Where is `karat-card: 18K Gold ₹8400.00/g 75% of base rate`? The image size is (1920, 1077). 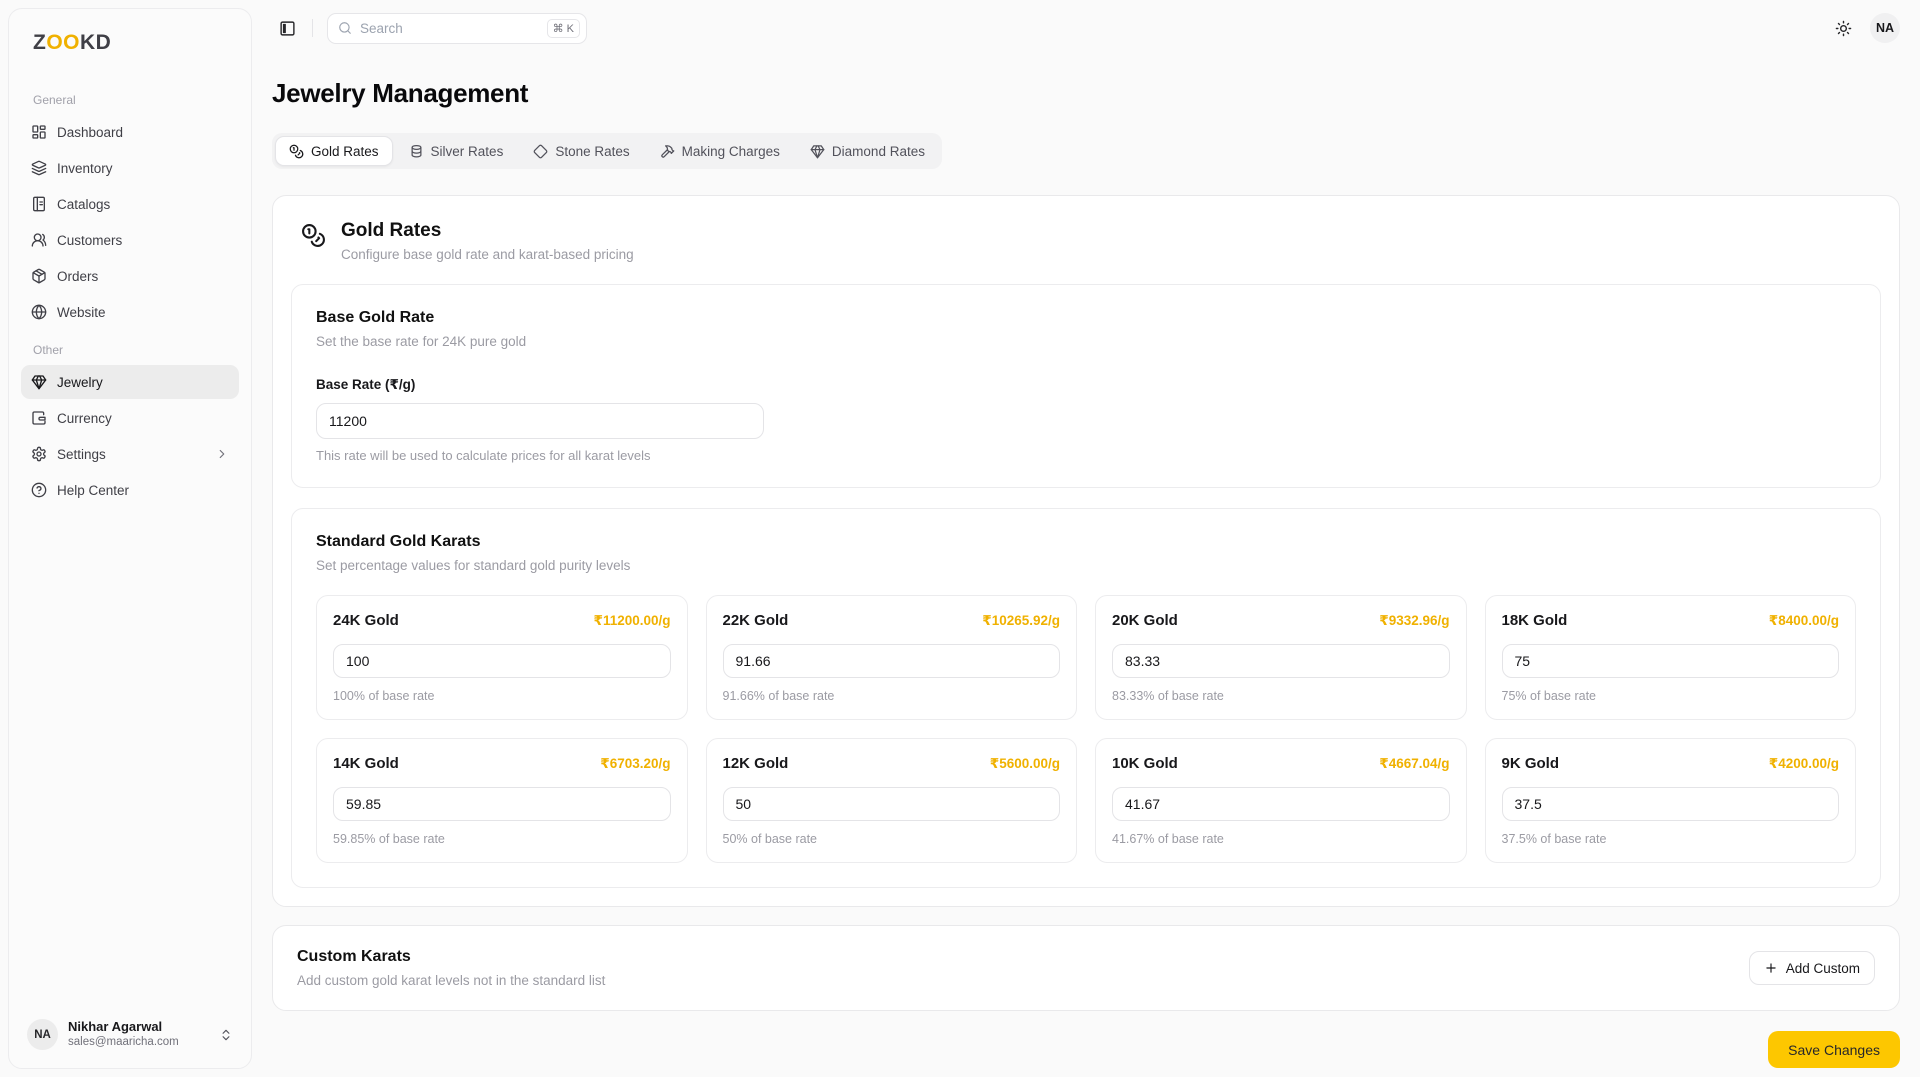
karat-card: 18K Gold ₹8400.00/g 75% of base rate is located at coordinates (1670, 657).